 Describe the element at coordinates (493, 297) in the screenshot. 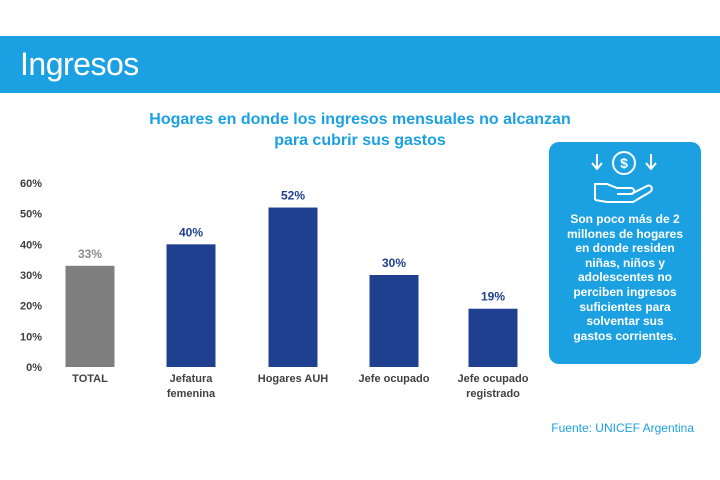

I see `data-label: 19%` at that location.